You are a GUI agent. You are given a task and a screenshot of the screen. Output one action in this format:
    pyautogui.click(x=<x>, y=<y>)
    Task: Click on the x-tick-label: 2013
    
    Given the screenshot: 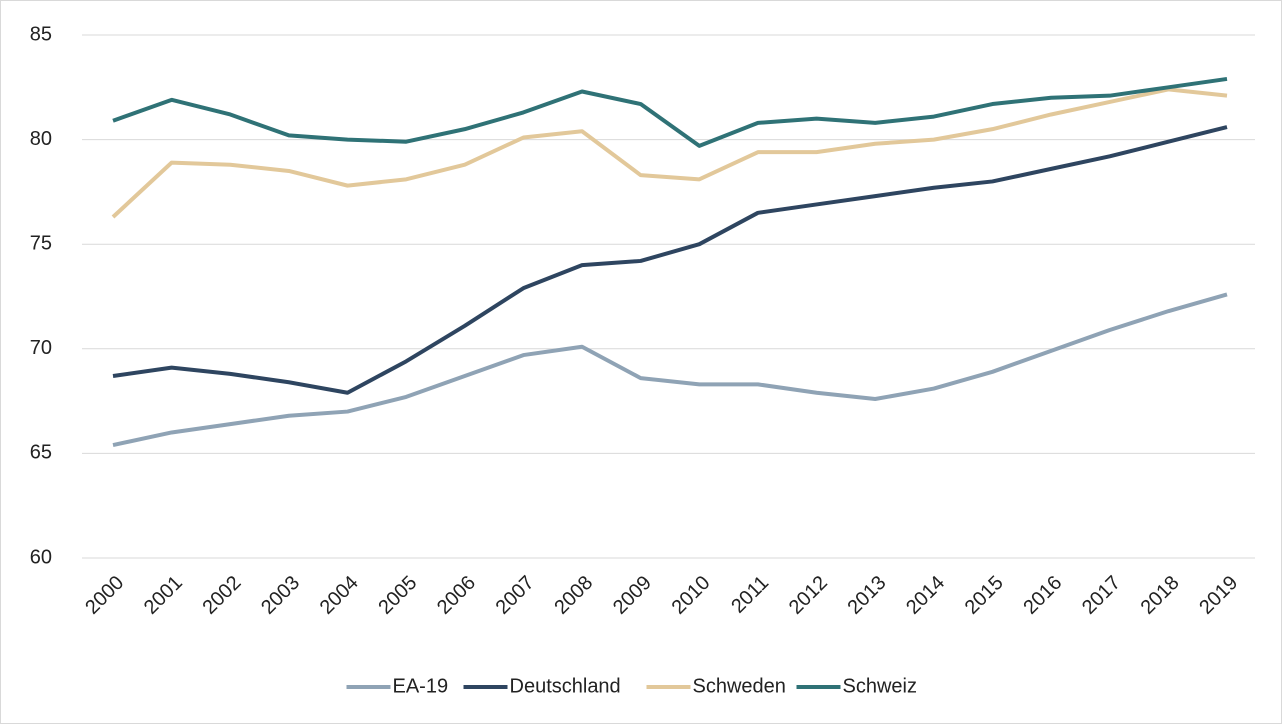 What is the action you would take?
    pyautogui.click(x=866, y=595)
    